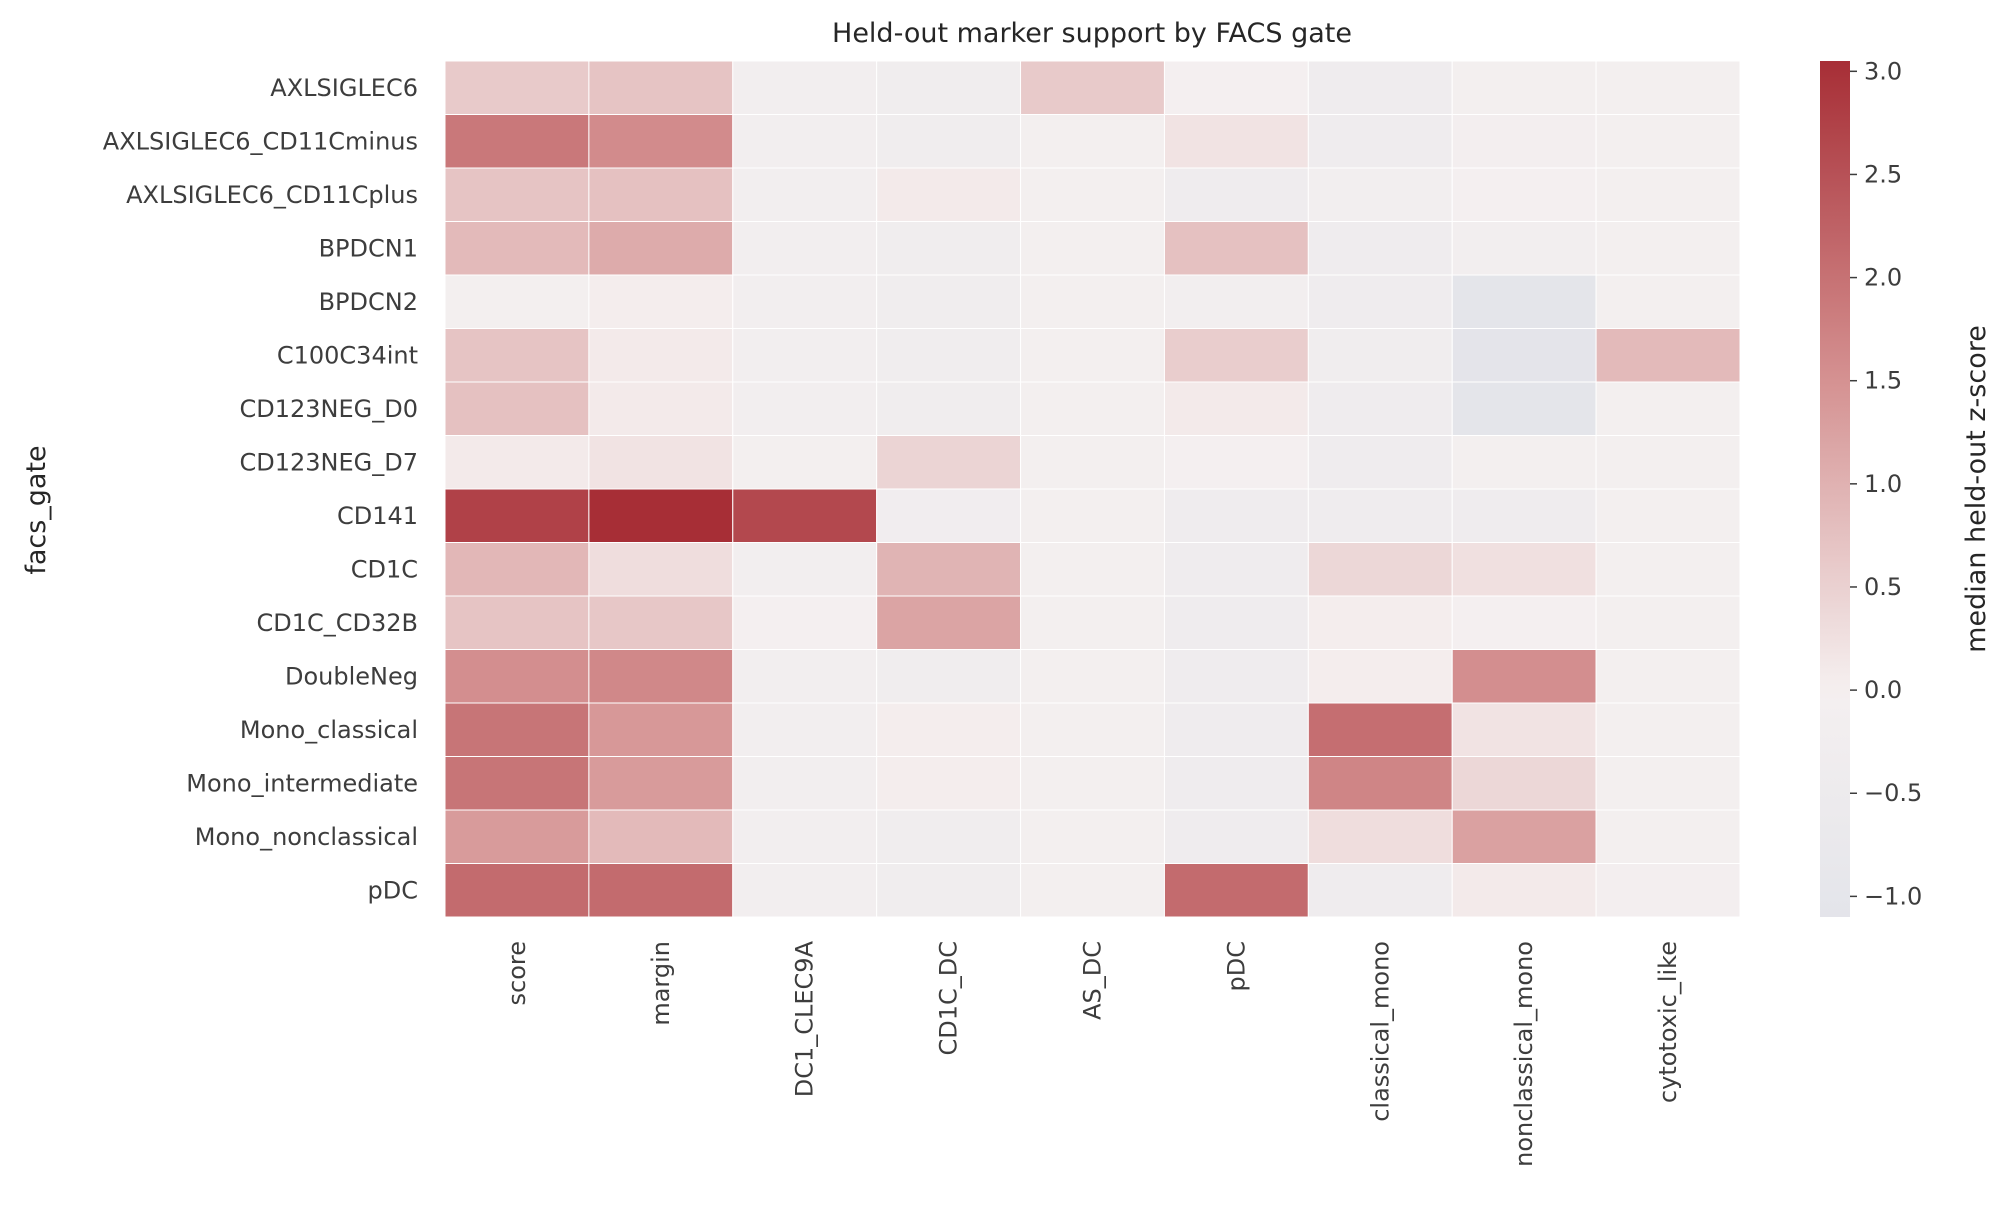  What do you see at coordinates (1380, 1031) in the screenshot?
I see `x-tick-label: classical_mono` at bounding box center [1380, 1031].